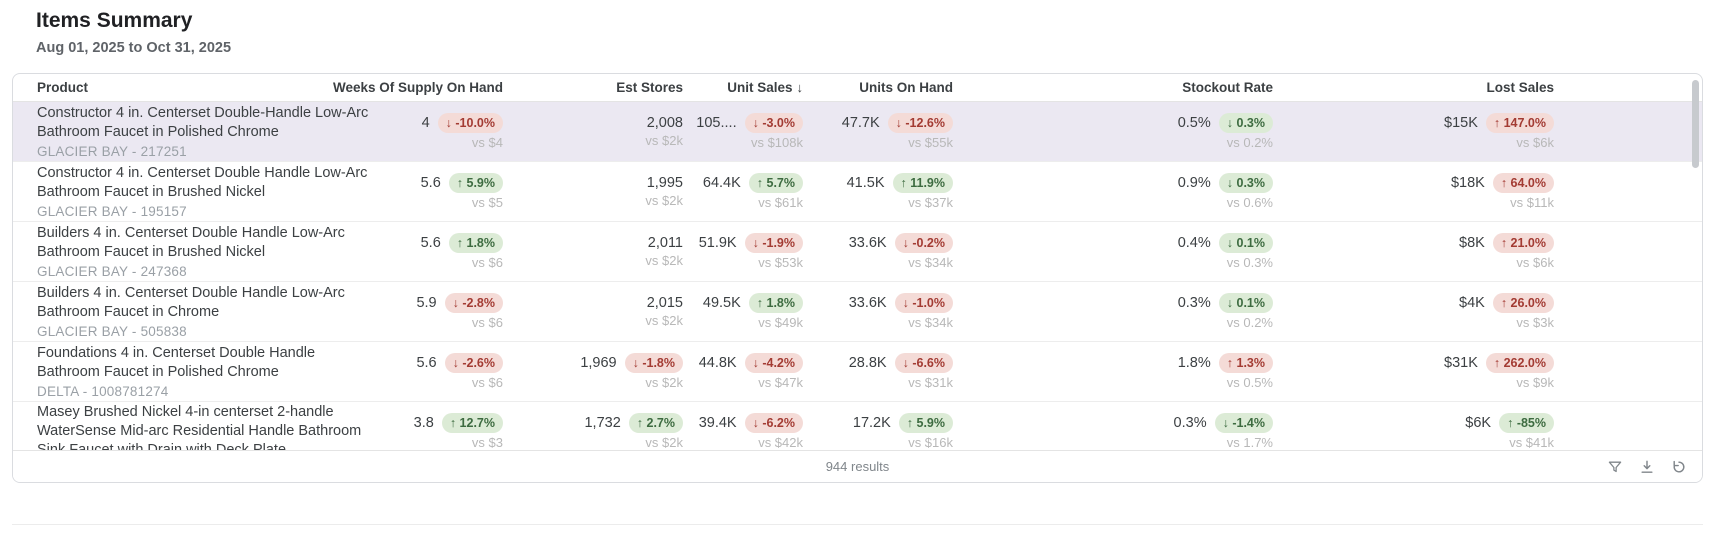  What do you see at coordinates (473, 363) in the screenshot?
I see `change-badge: ↓ -2.6%` at bounding box center [473, 363].